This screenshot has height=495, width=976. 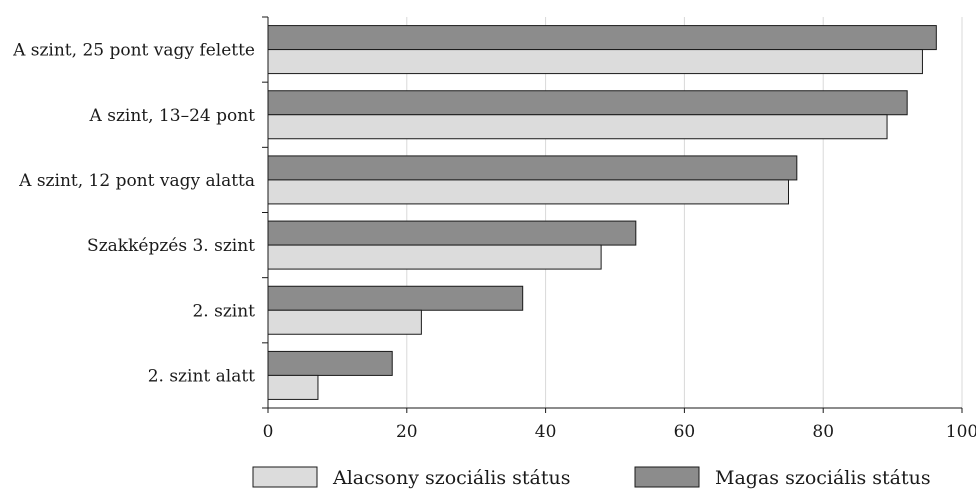 I want to click on x-tick-label: 80, so click(x=823, y=432).